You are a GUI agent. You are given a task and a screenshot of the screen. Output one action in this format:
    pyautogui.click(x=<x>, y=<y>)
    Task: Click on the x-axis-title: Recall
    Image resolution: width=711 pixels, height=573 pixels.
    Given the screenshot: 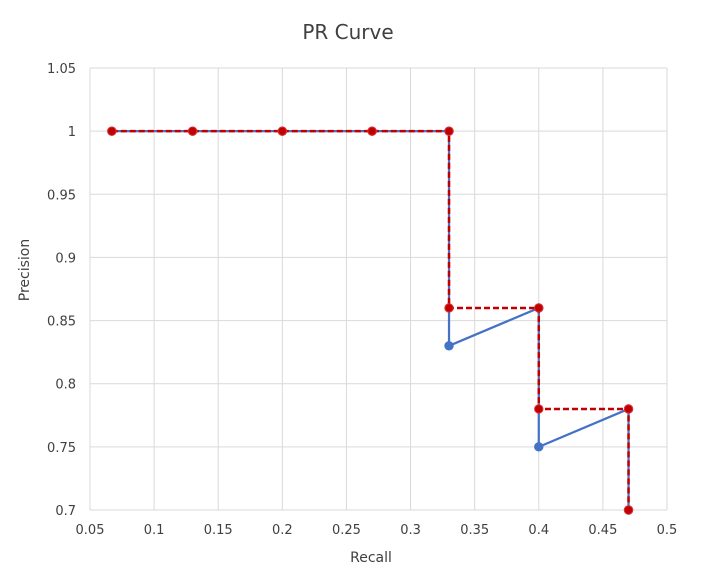 What is the action you would take?
    pyautogui.click(x=371, y=558)
    